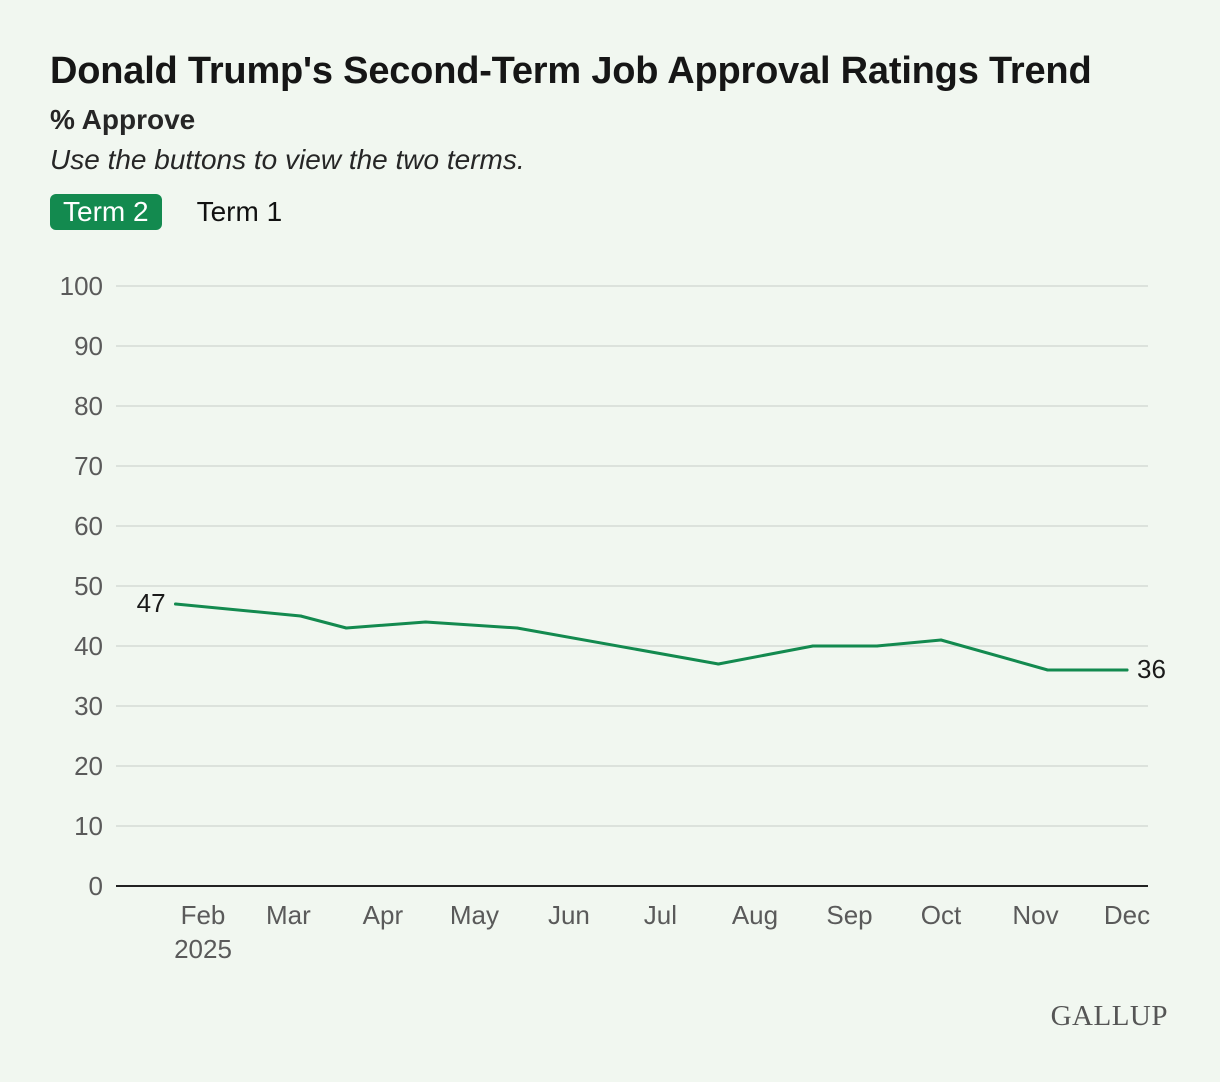  Describe the element at coordinates (941, 915) in the screenshot. I see `x-tick-label-oct: Oct` at that location.